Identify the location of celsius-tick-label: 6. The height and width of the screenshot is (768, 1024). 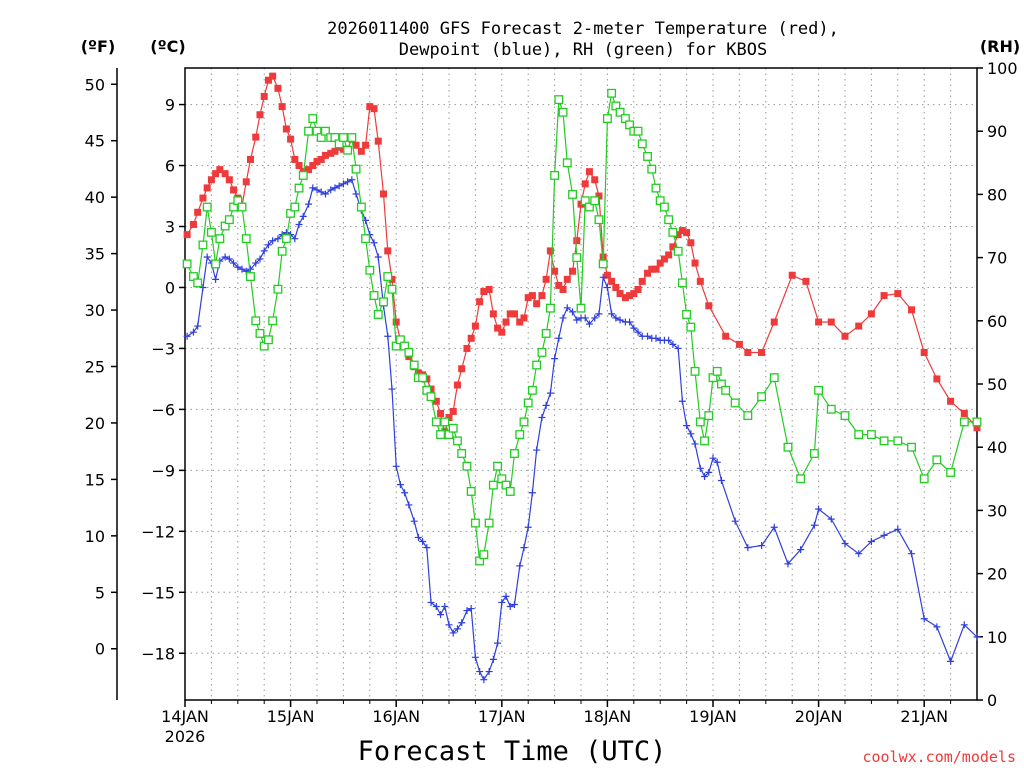
(170, 166).